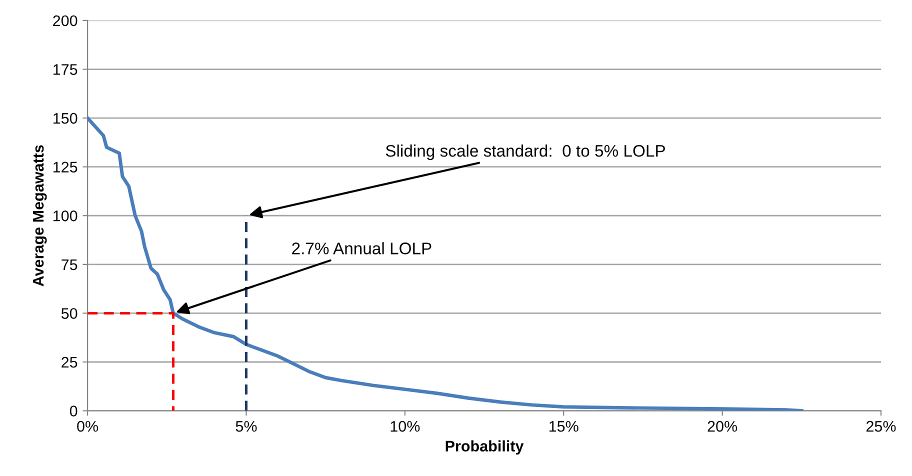 The image size is (912, 476). Describe the element at coordinates (723, 426) in the screenshot. I see `x-tick-label: 20%` at that location.